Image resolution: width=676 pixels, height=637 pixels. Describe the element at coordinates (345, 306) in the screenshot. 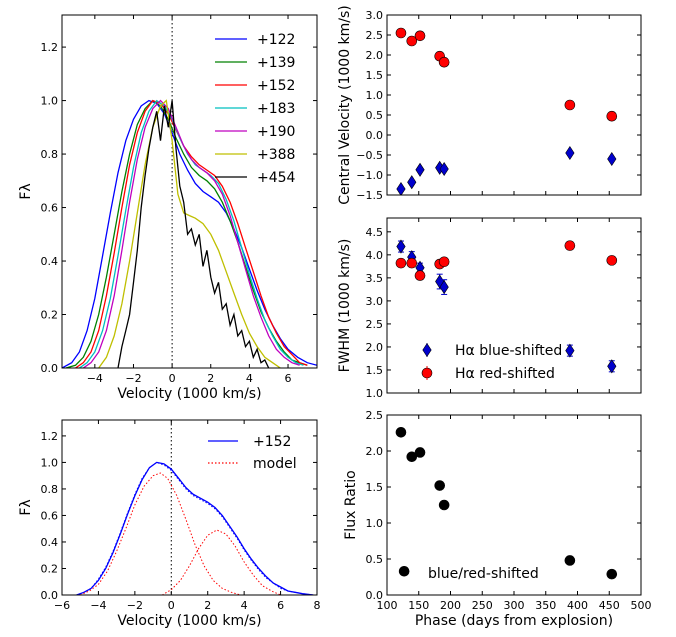

I see `y-axis-label: FWHM (1000 km/s)` at that location.